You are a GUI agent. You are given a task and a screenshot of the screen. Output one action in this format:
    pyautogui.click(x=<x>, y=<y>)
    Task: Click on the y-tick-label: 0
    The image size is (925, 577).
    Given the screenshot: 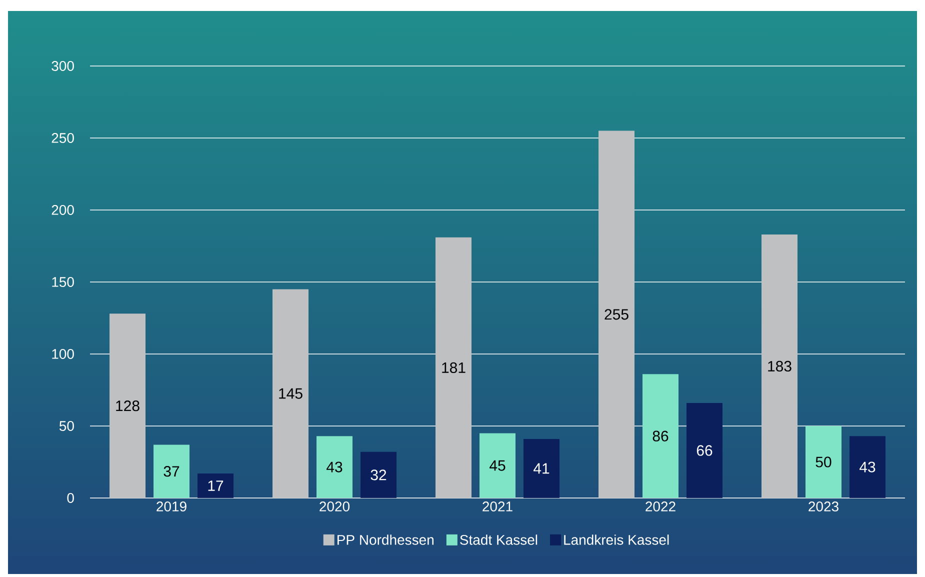 What is the action you would take?
    pyautogui.click(x=70, y=498)
    